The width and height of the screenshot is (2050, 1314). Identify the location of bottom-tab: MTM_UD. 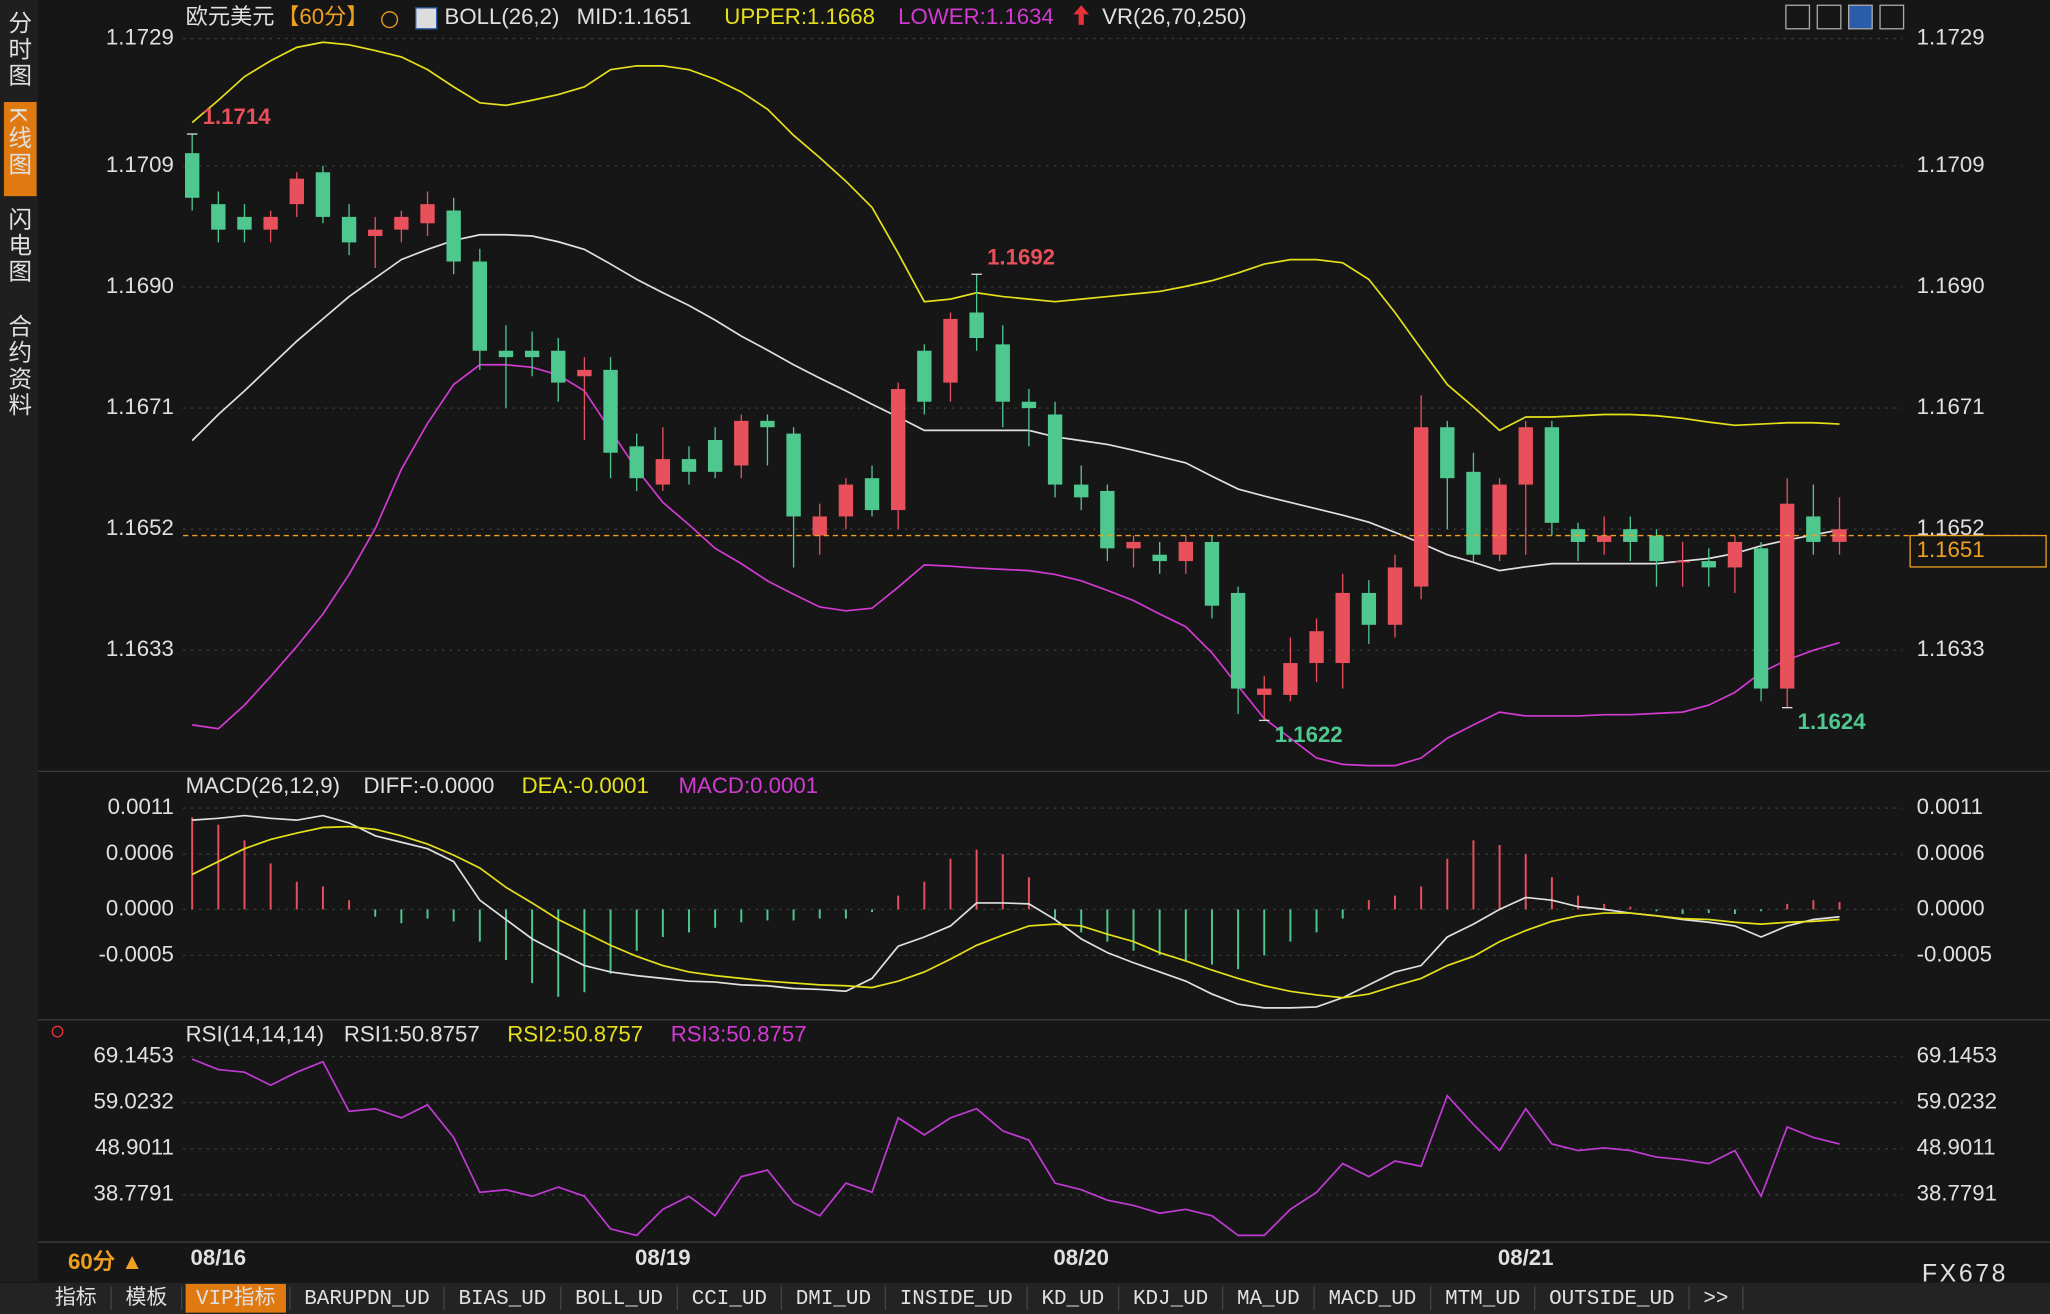
(1482, 1299).